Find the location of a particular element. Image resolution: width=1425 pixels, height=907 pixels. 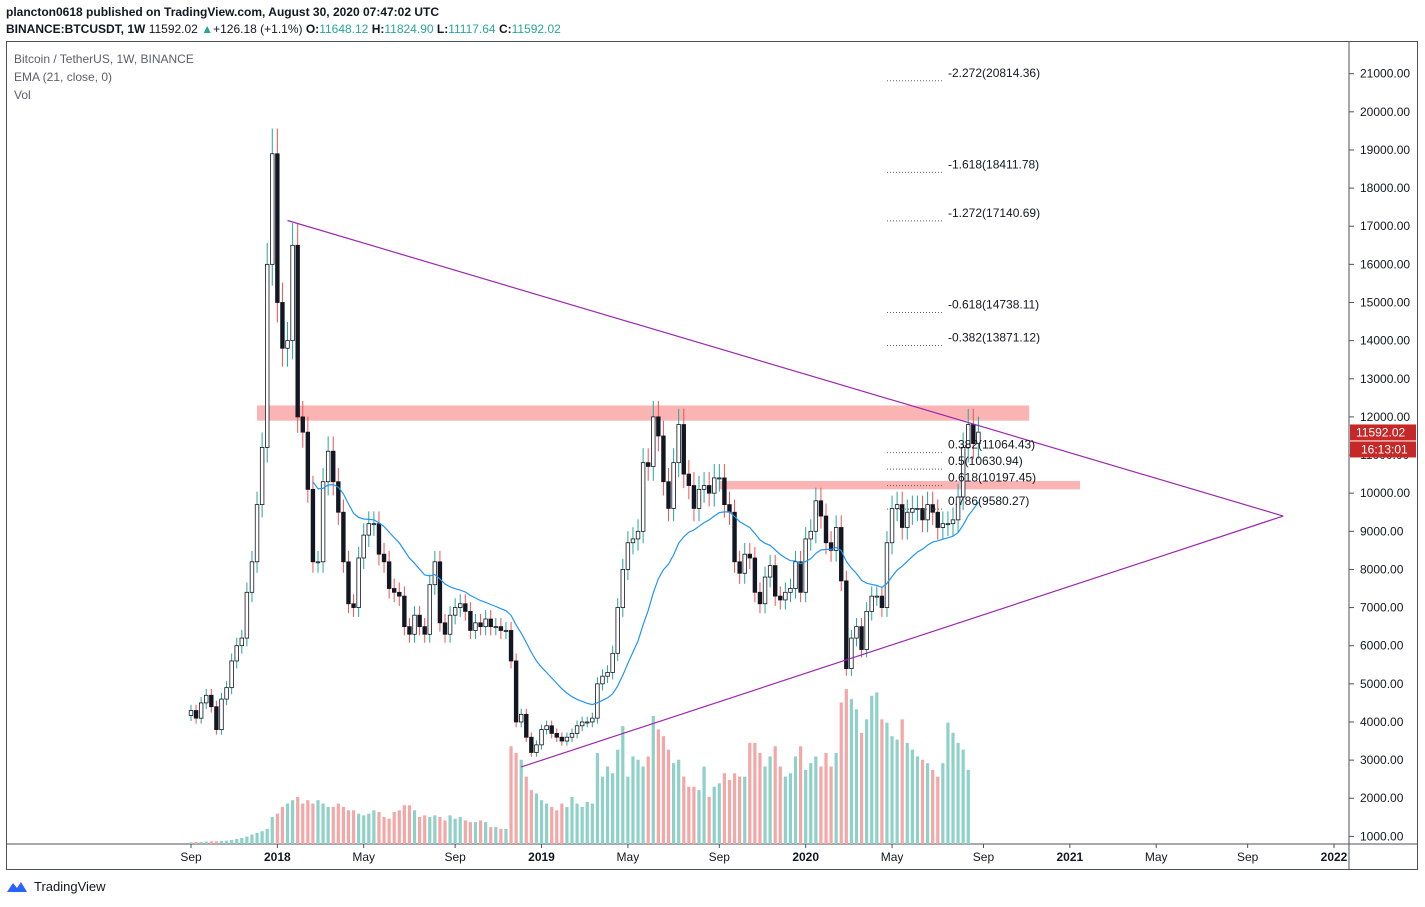

legend-vol: Vol is located at coordinates (22, 95).